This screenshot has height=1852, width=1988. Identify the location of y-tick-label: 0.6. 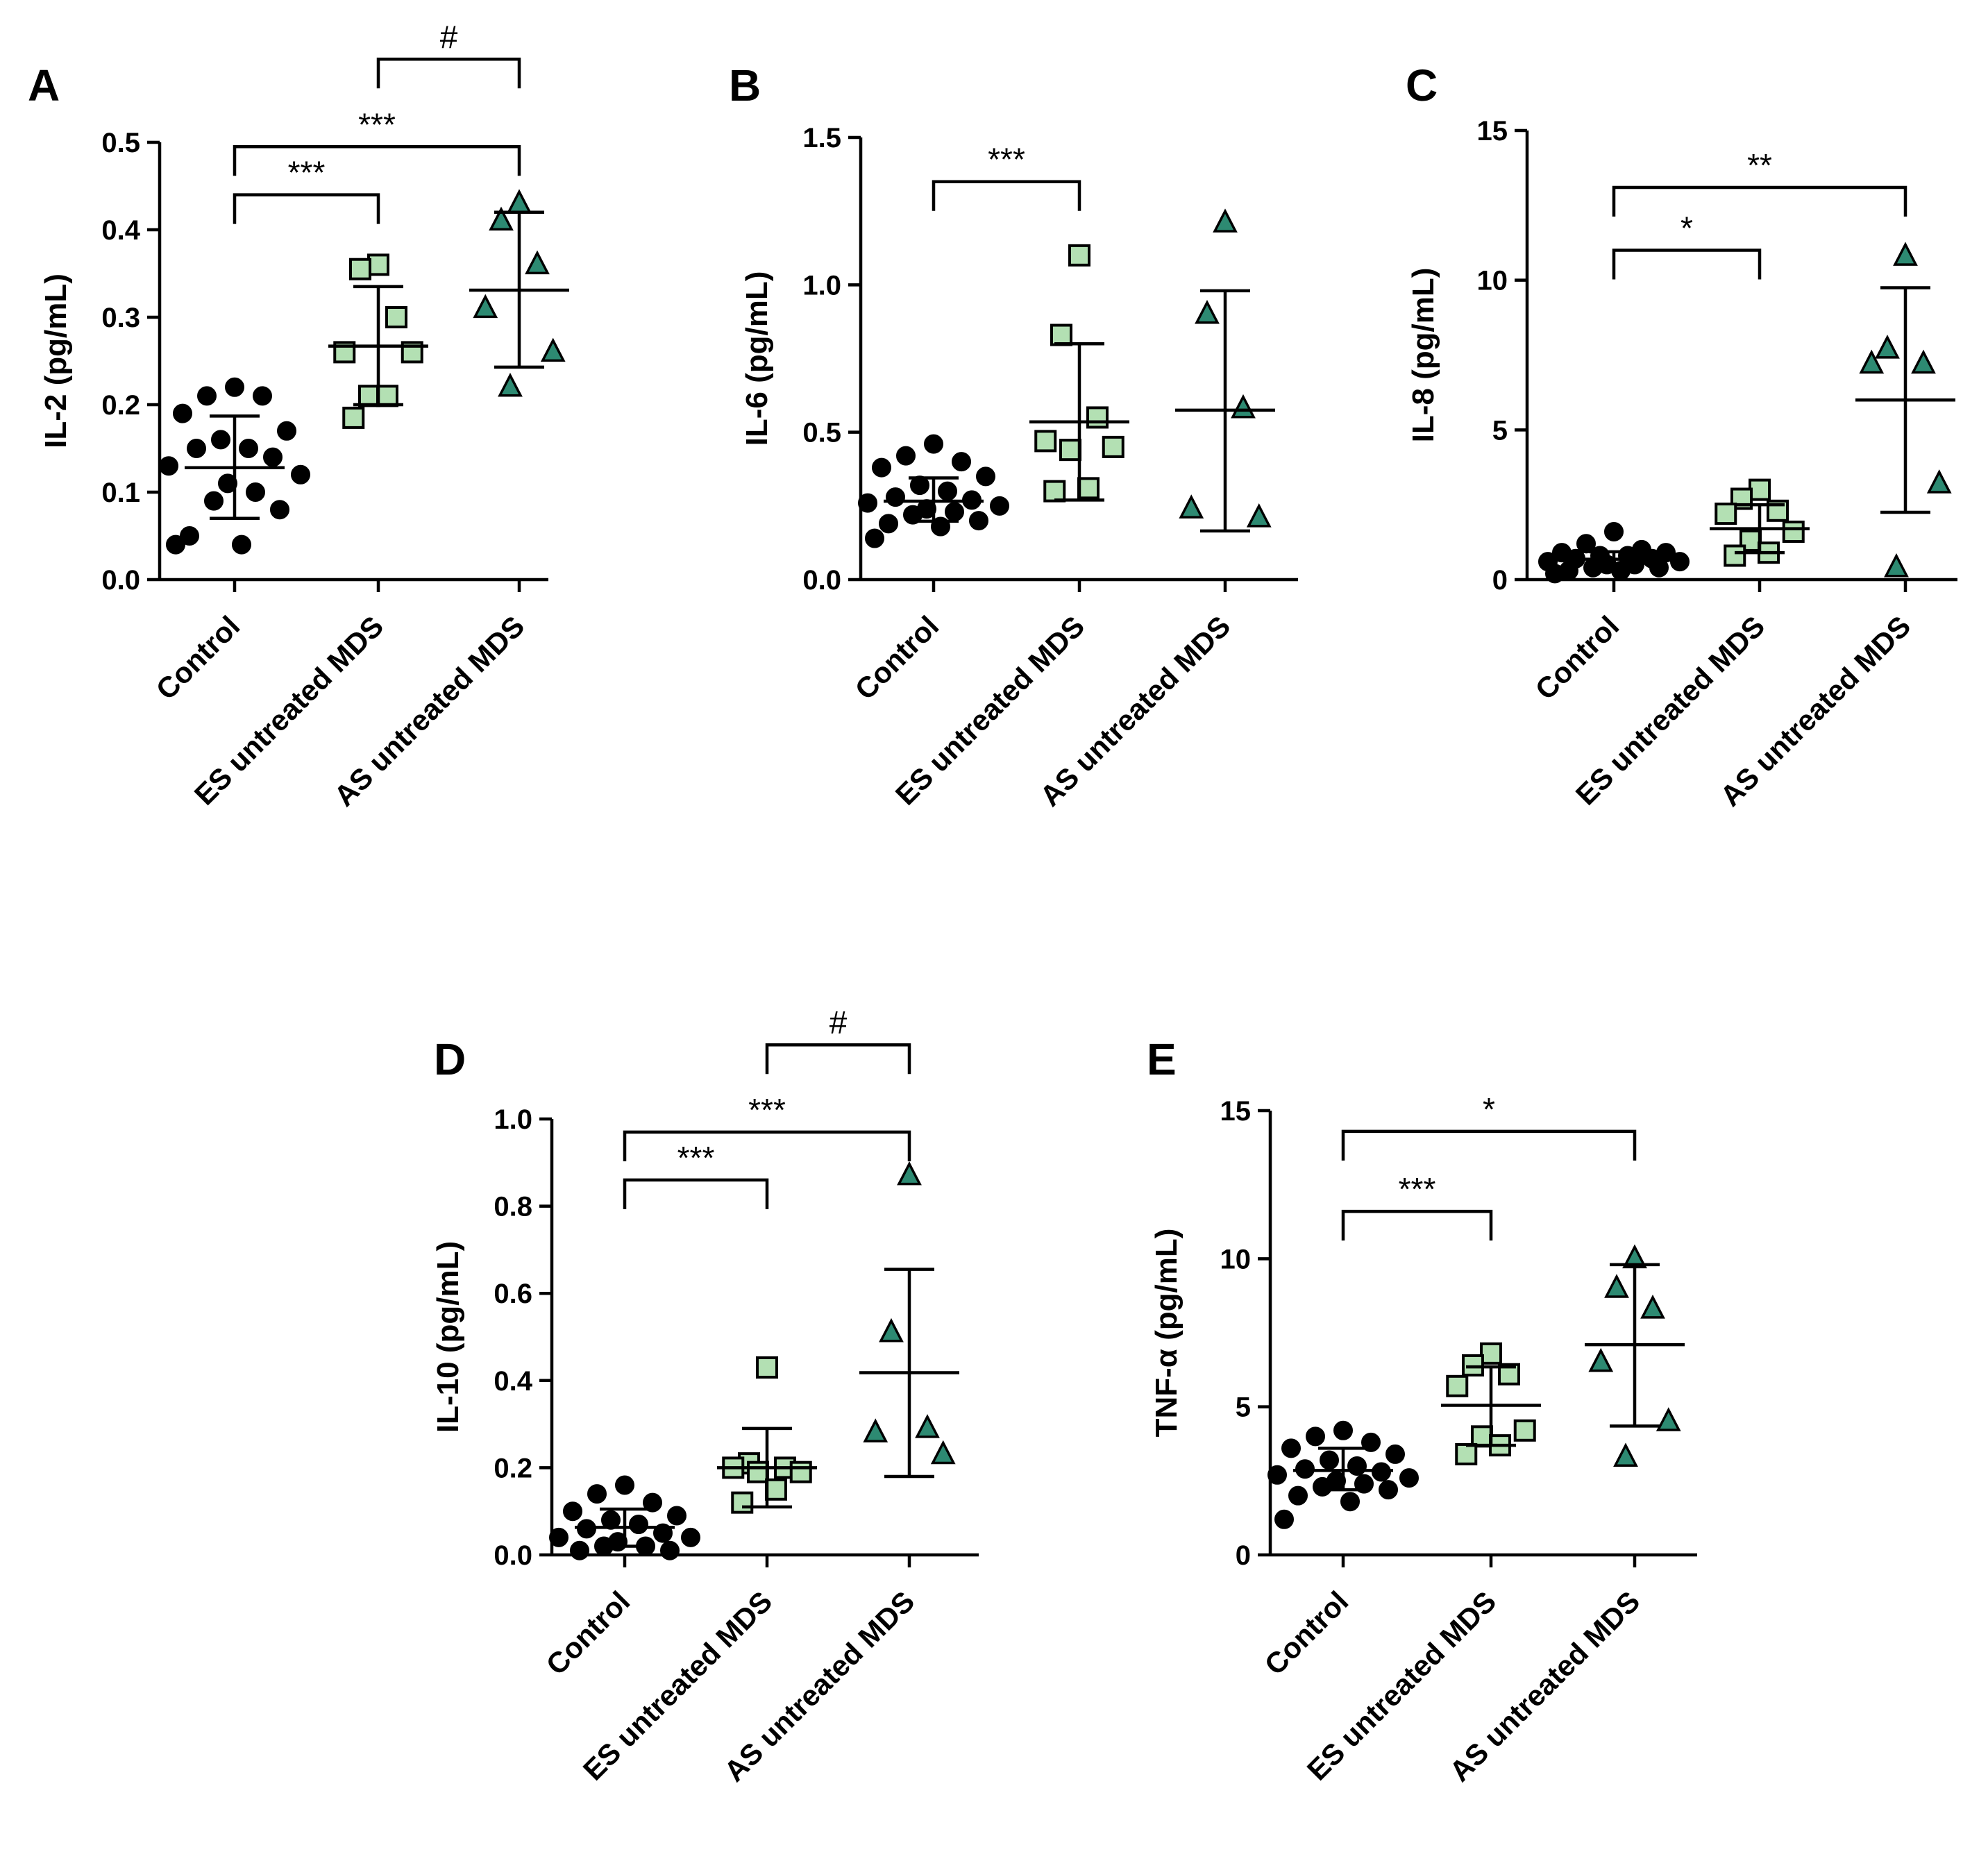
(513, 1294).